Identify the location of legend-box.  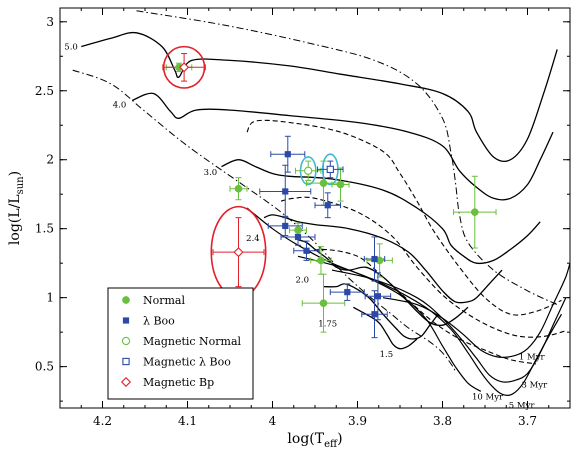
(180, 343).